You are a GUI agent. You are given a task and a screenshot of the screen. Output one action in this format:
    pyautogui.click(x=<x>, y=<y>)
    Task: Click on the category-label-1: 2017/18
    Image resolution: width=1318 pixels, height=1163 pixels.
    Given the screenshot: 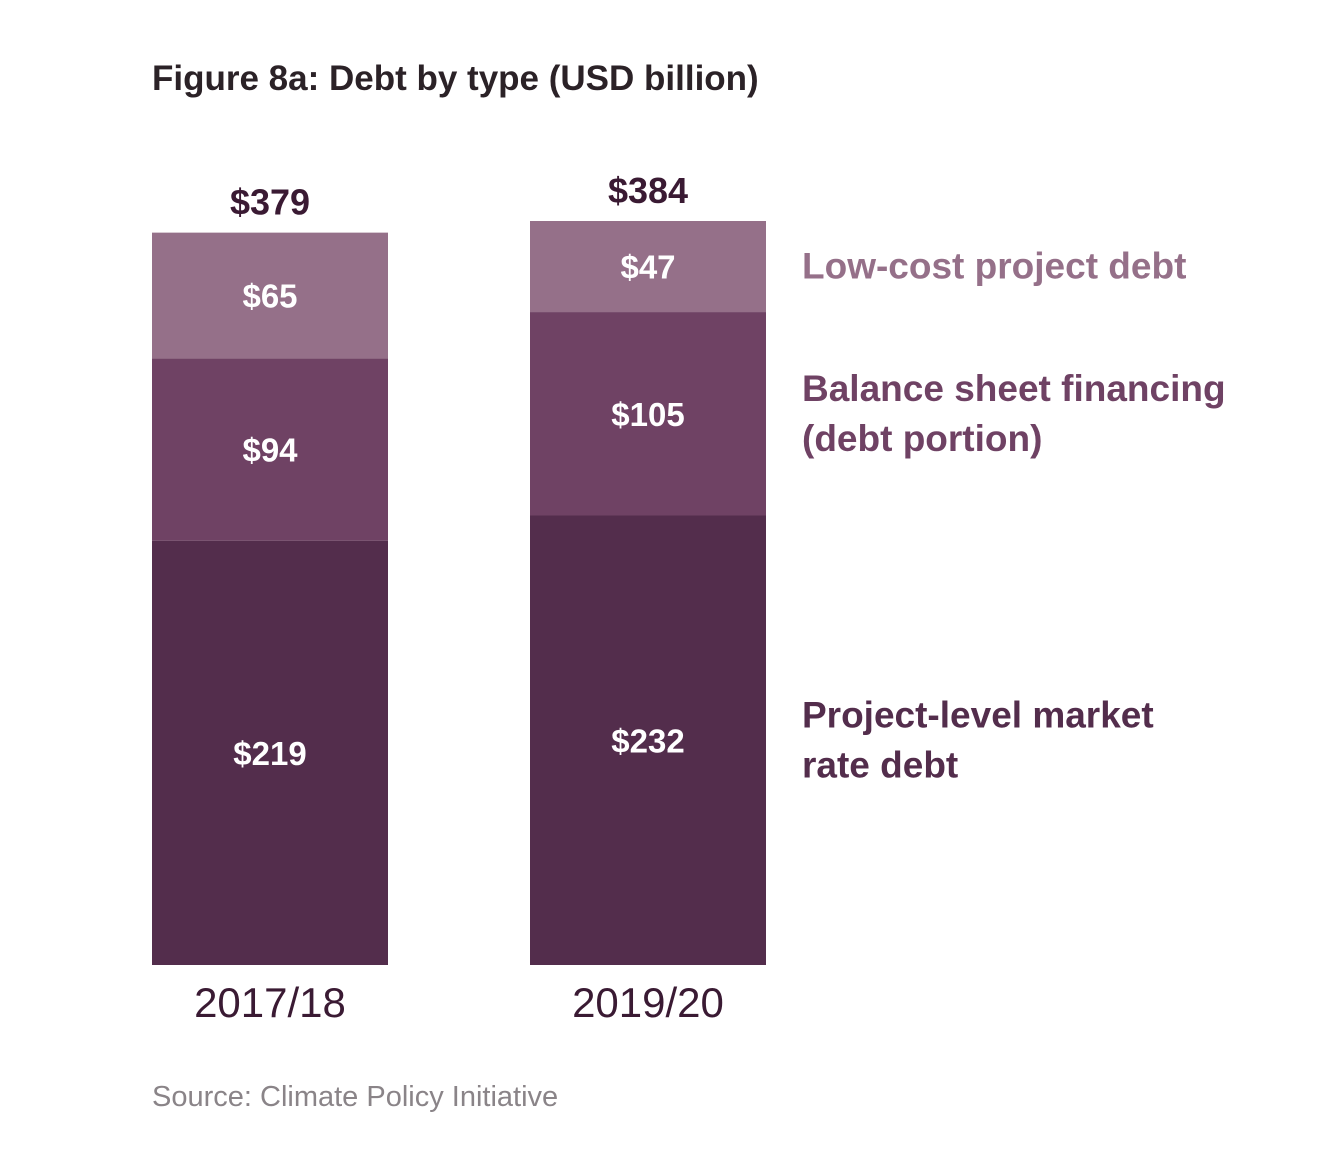 What is the action you would take?
    pyautogui.click(x=270, y=1002)
    